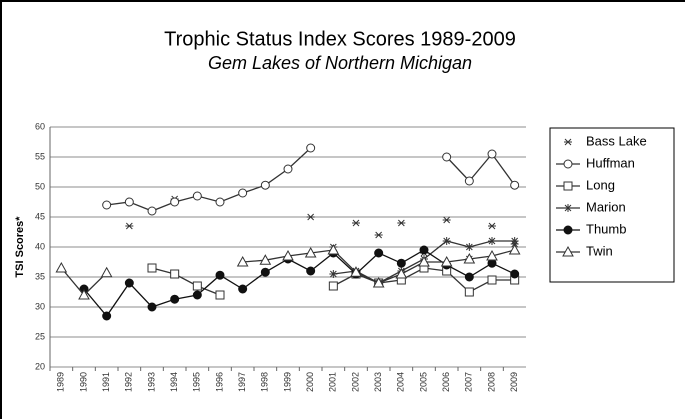  What do you see at coordinates (599, 250) in the screenshot?
I see `legend-label: Twin` at bounding box center [599, 250].